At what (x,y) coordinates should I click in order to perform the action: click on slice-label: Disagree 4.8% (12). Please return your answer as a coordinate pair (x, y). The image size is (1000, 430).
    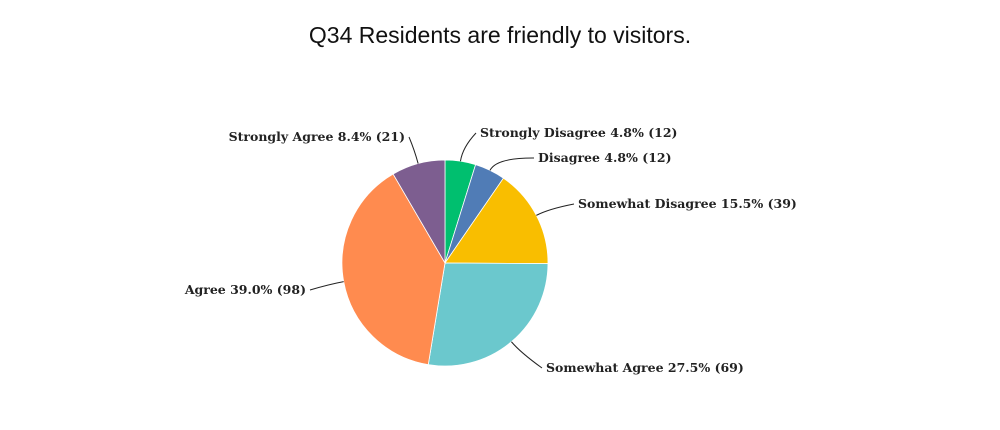
    Looking at the image, I should click on (605, 157).